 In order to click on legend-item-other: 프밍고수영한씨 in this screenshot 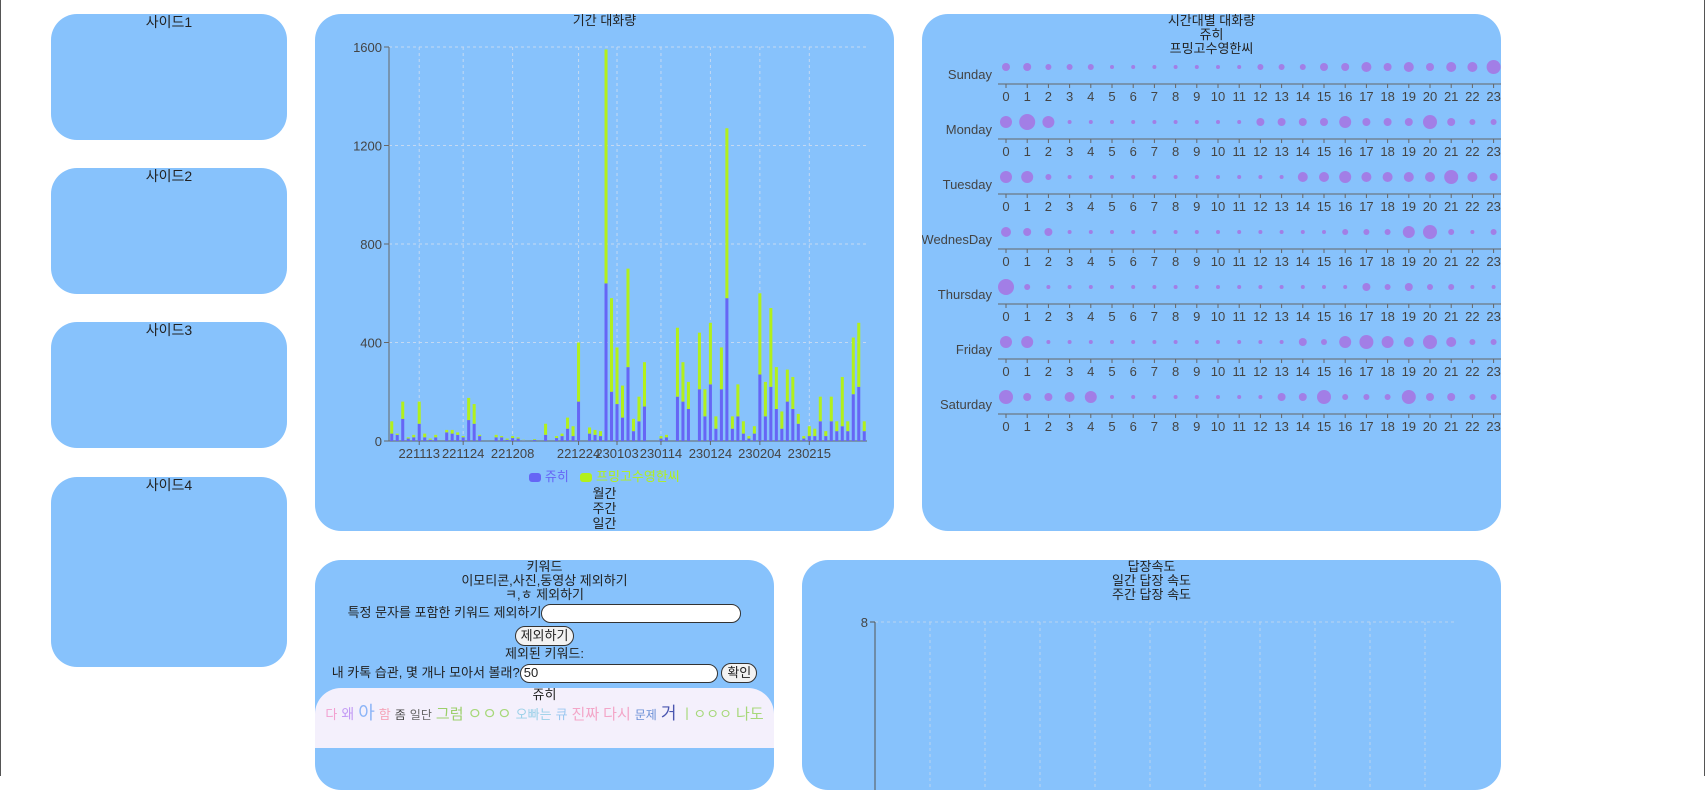, I will do `click(630, 476)`.